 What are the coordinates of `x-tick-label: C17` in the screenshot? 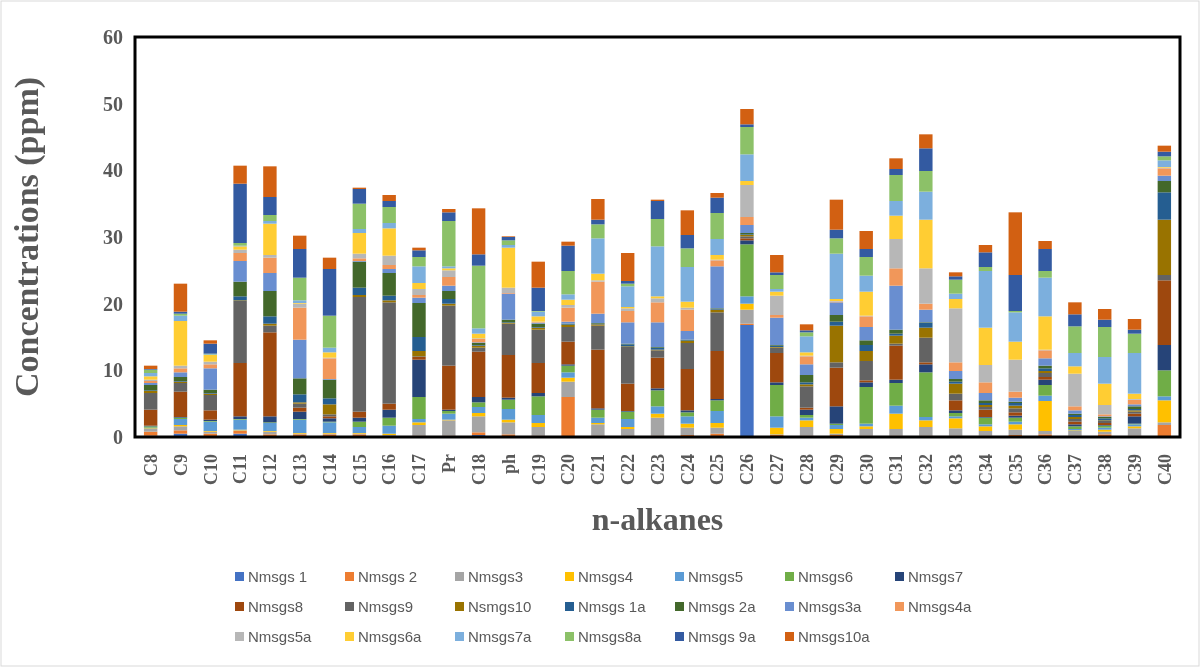 It's located at (419, 469).